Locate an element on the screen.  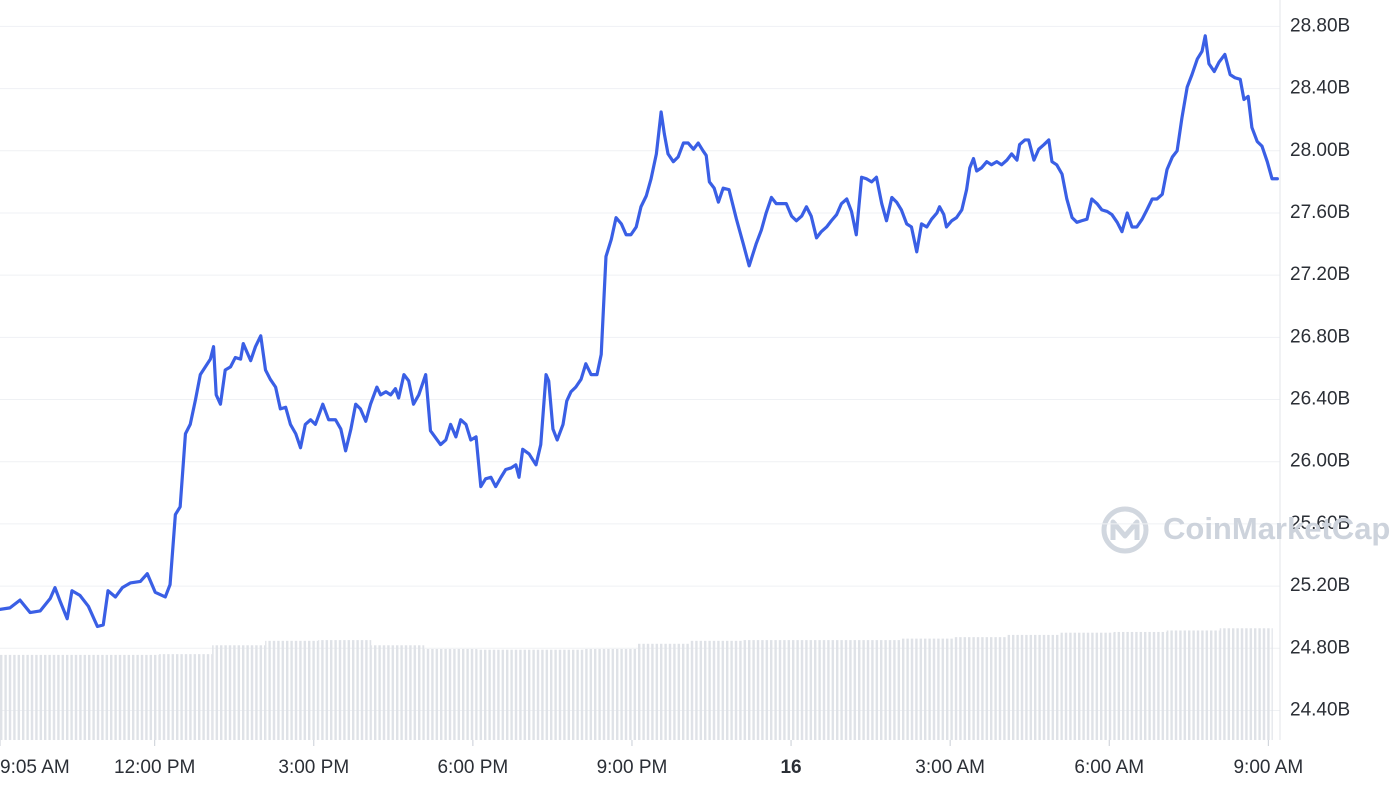
y-tick-label: 24.40B is located at coordinates (1320, 709).